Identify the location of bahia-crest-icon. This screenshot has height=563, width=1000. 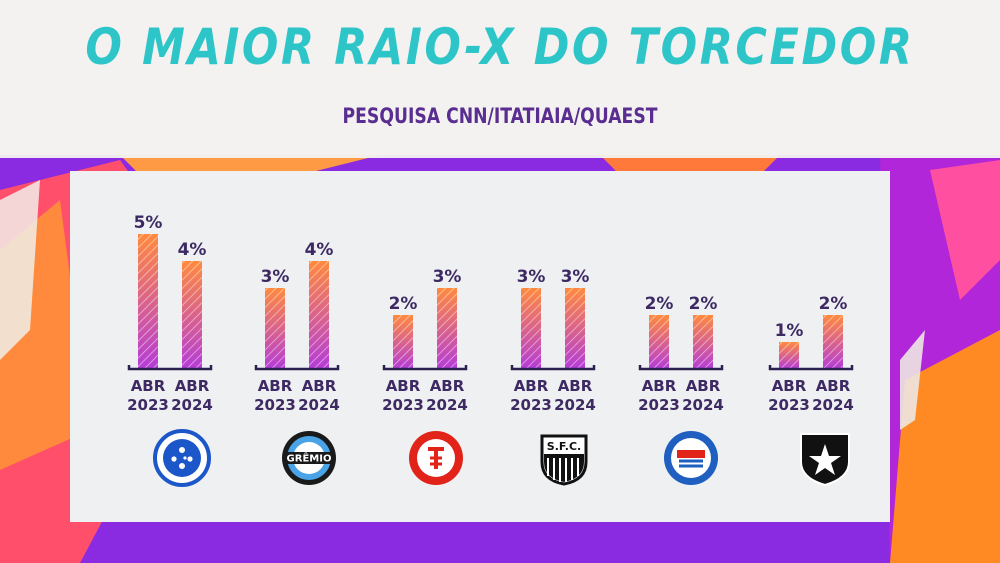
(691, 458).